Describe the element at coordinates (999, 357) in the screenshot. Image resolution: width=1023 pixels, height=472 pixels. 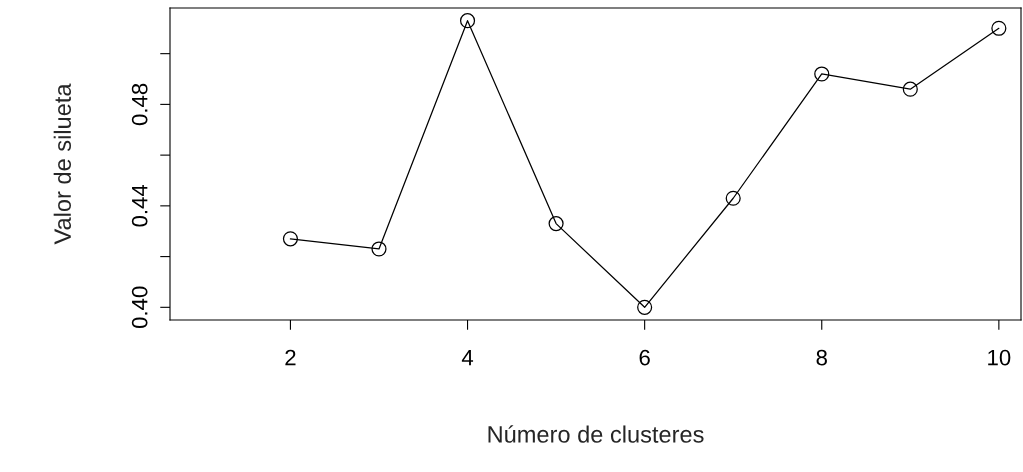
I see `x-tick-label: 10` at that location.